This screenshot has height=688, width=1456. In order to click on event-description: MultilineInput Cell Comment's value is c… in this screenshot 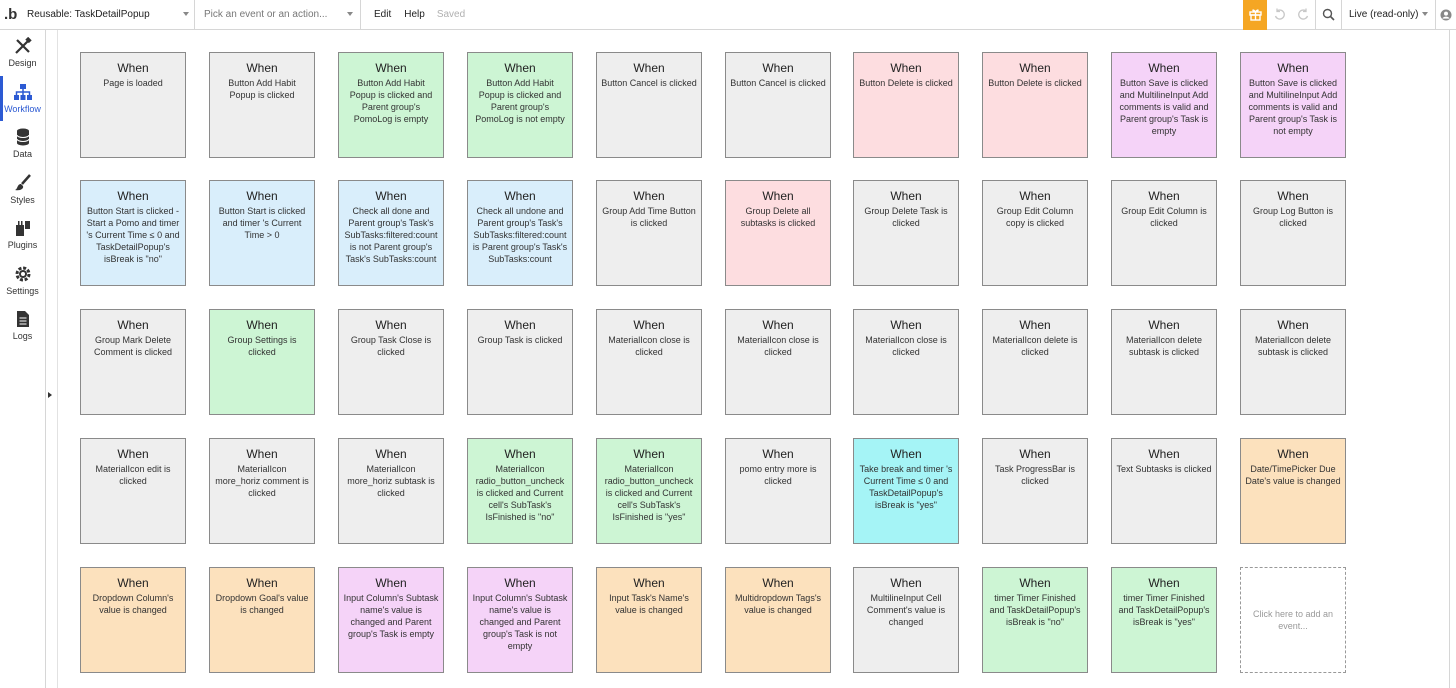, I will do `click(906, 610)`.